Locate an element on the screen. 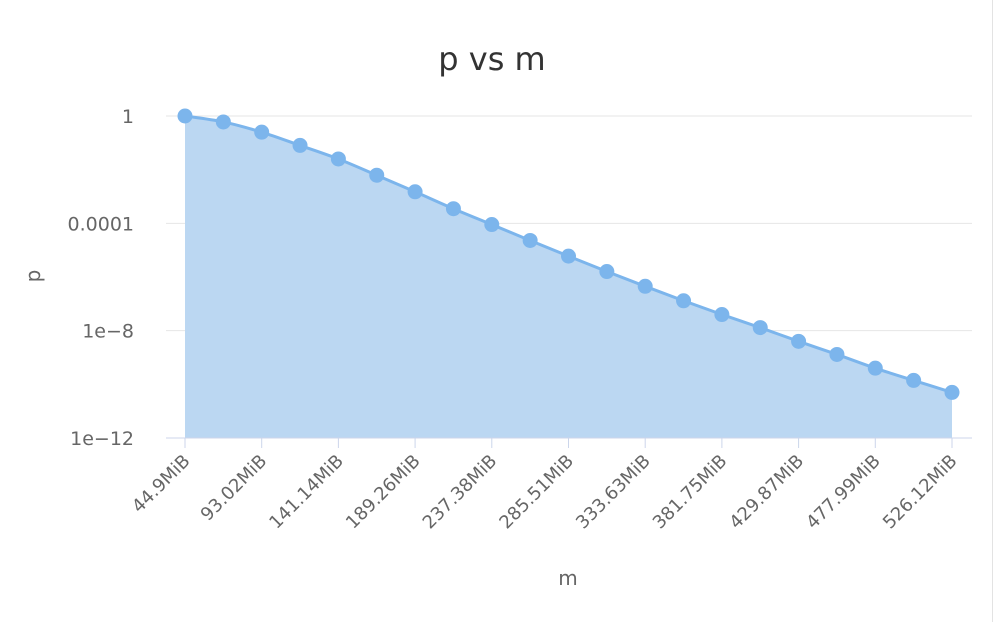  x-axis-label: m is located at coordinates (567, 578).